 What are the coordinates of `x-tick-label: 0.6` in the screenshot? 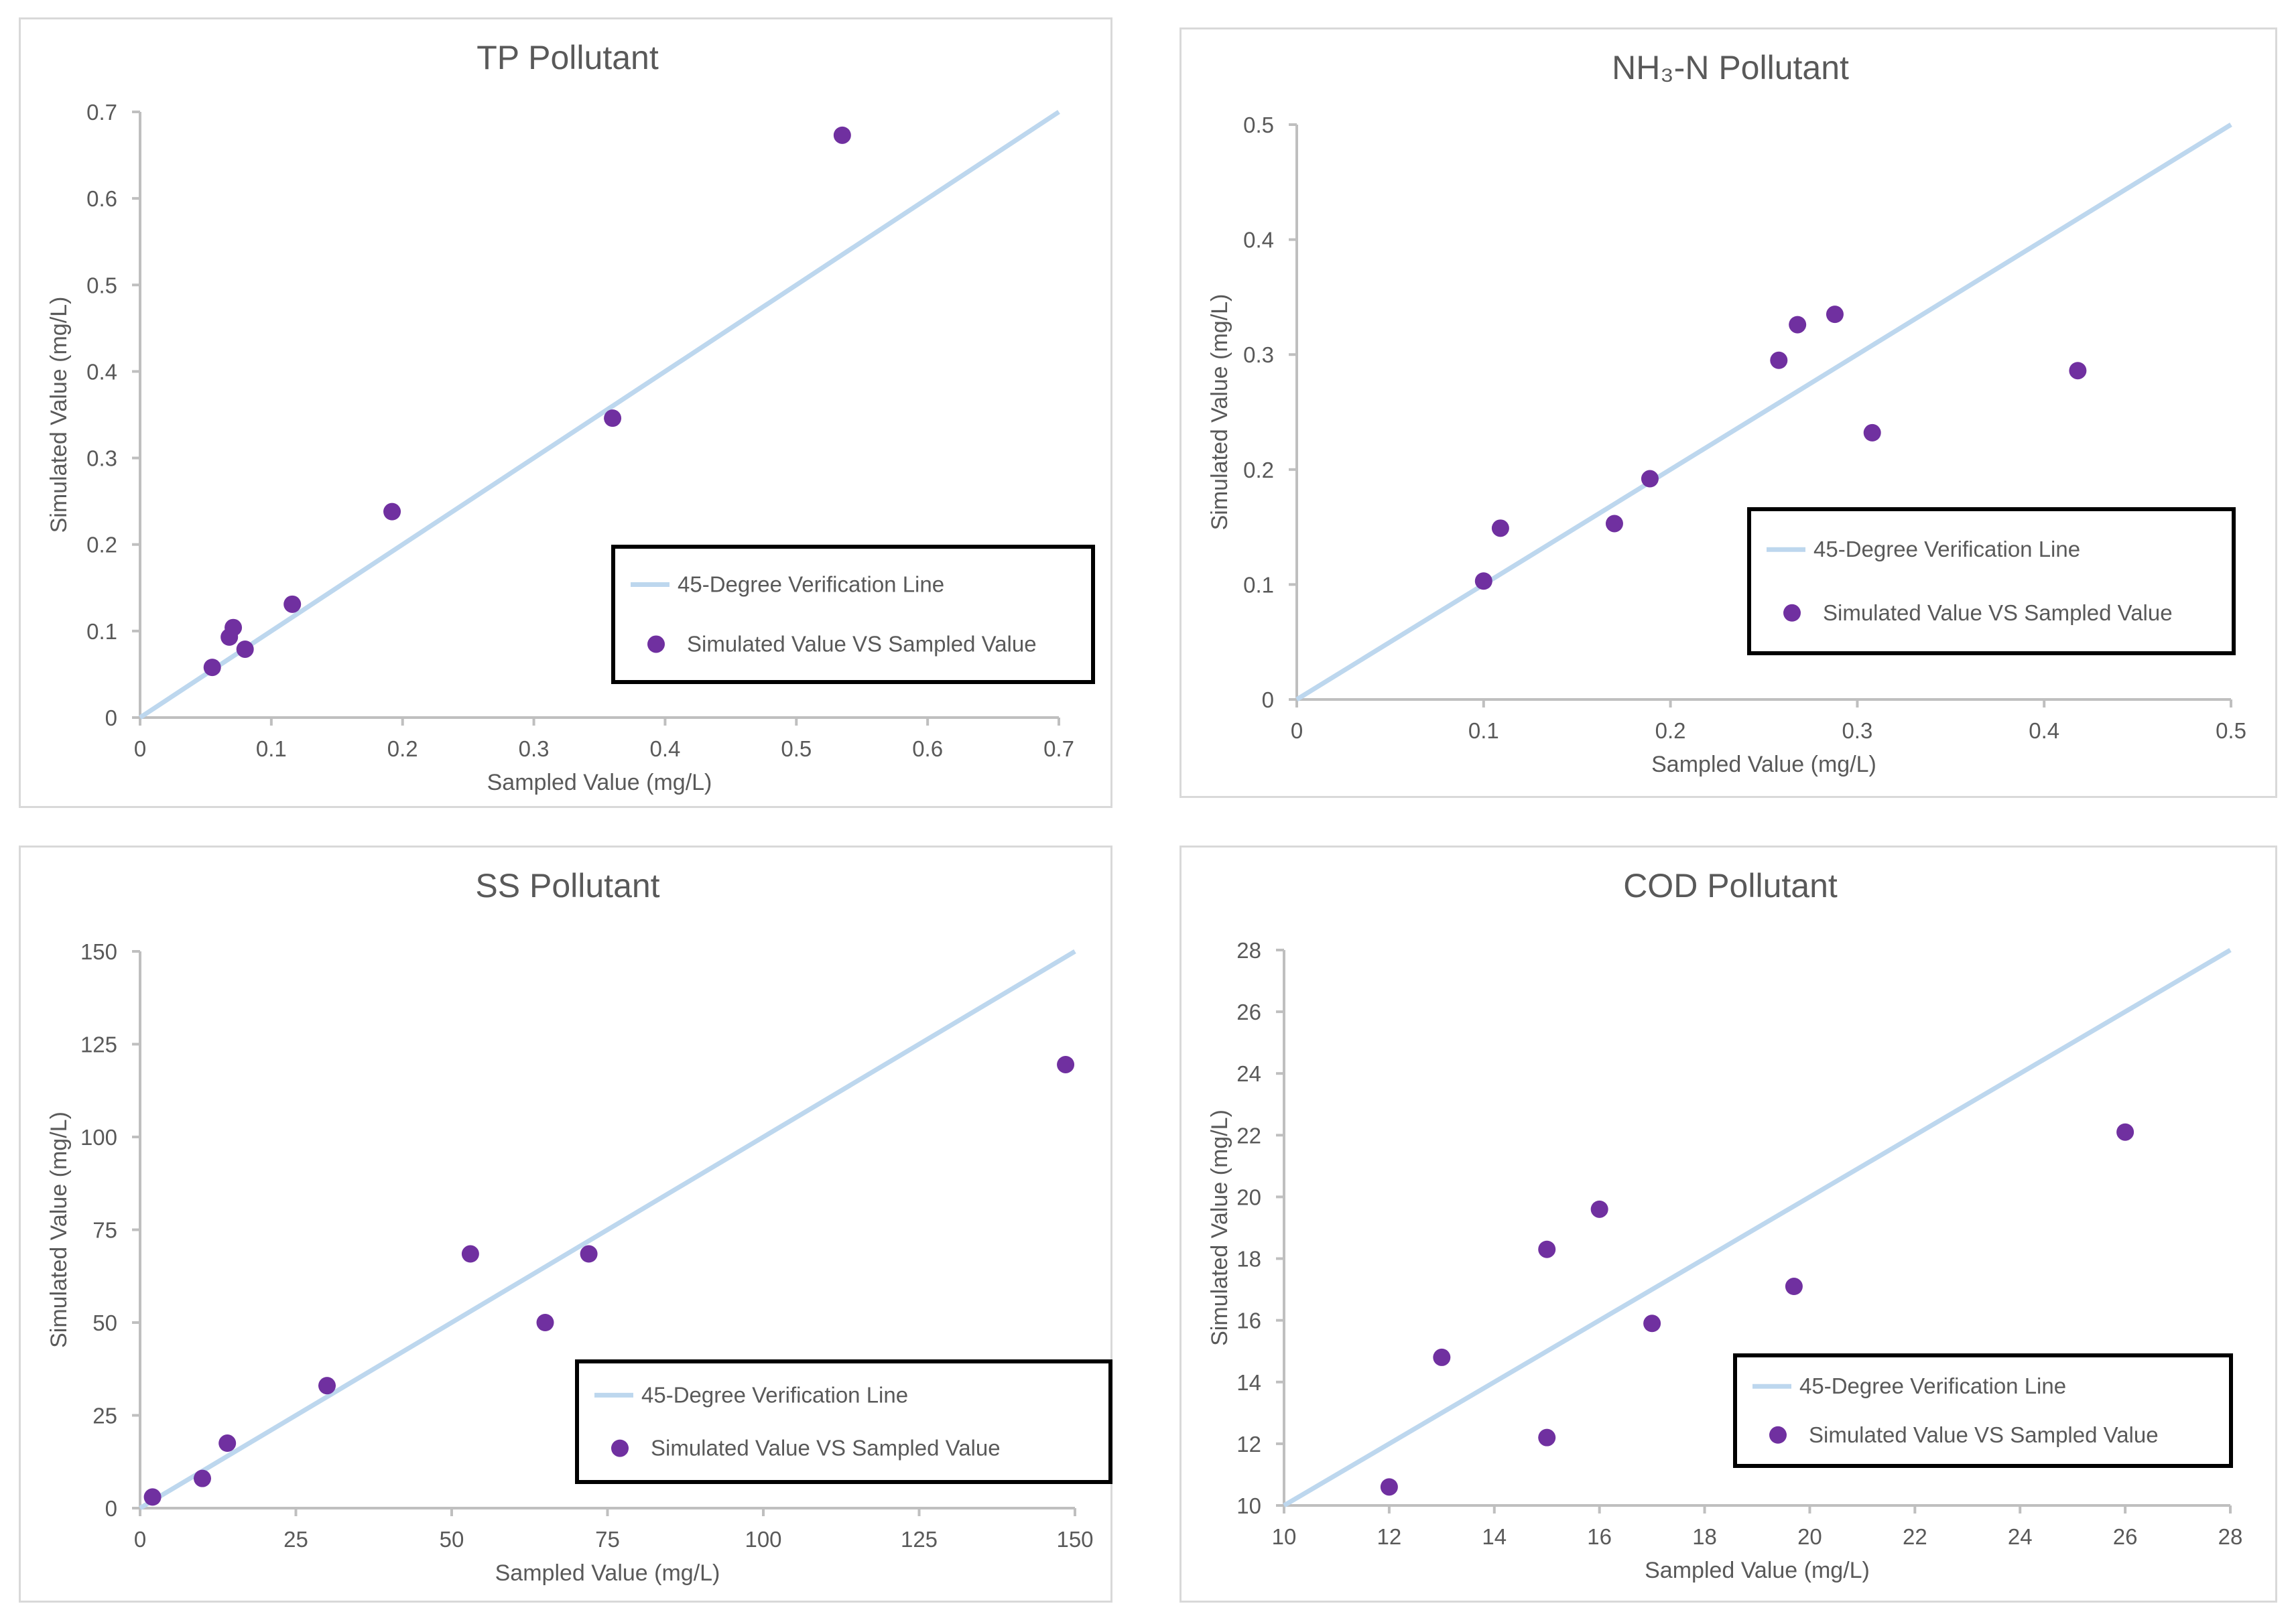 It's located at (927, 748).